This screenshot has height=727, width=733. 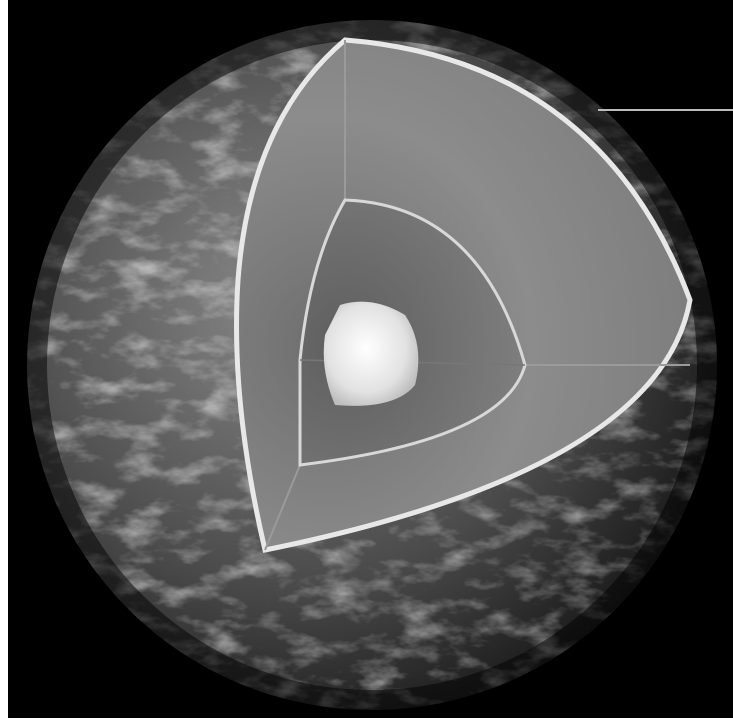 I want to click on inner-core, so click(x=371, y=353).